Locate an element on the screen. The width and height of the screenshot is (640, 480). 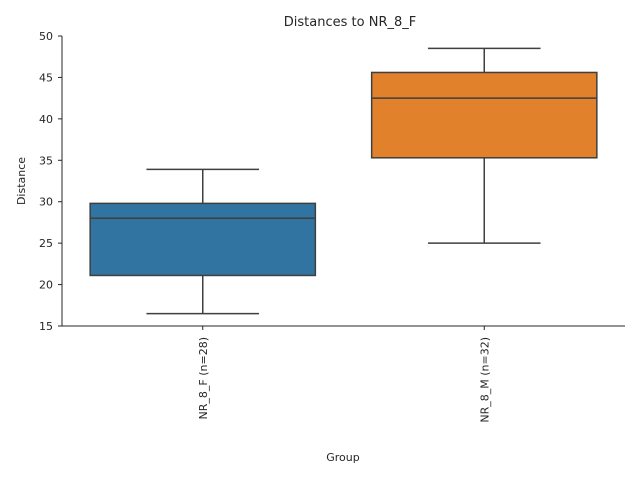
y-tick-label: 35 is located at coordinates (46, 160).